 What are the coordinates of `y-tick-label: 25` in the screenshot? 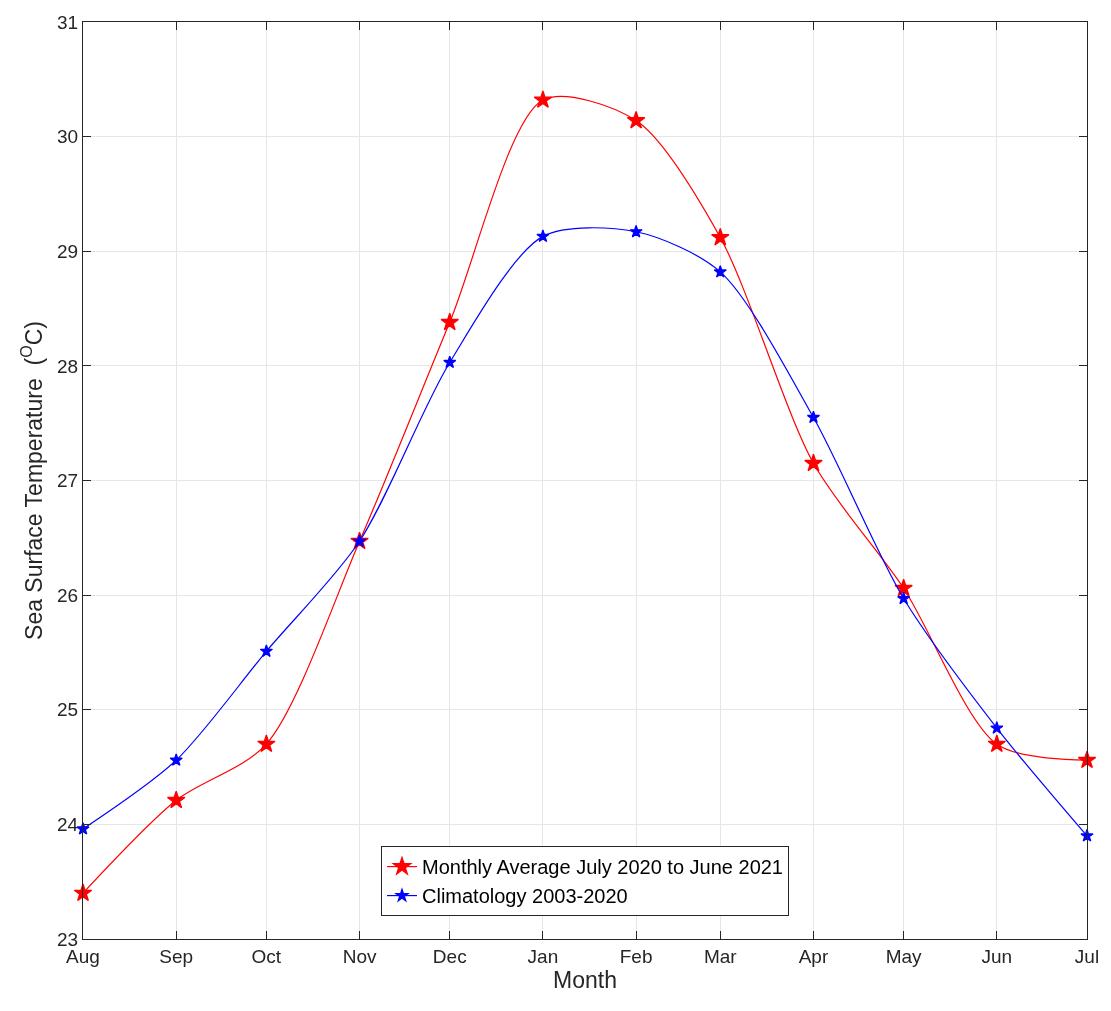 It's located at (68, 710).